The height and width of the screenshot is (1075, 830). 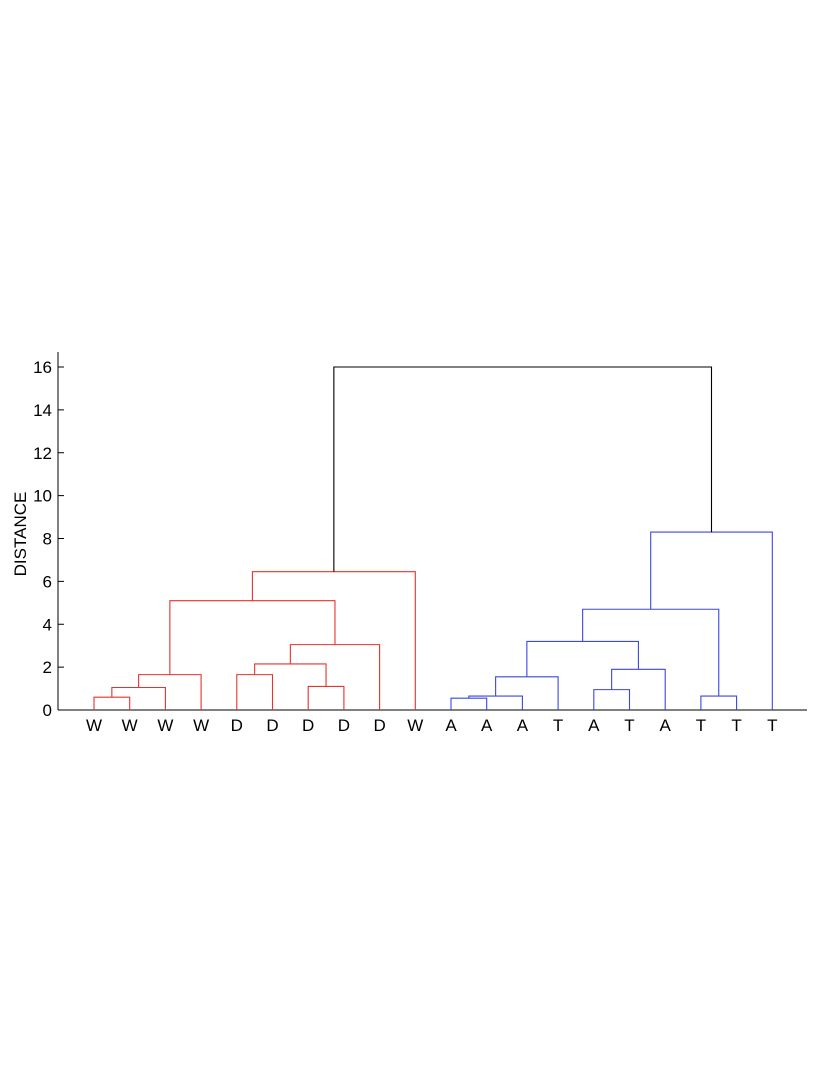 What do you see at coordinates (47, 624) in the screenshot?
I see `y-tick-label: 4` at bounding box center [47, 624].